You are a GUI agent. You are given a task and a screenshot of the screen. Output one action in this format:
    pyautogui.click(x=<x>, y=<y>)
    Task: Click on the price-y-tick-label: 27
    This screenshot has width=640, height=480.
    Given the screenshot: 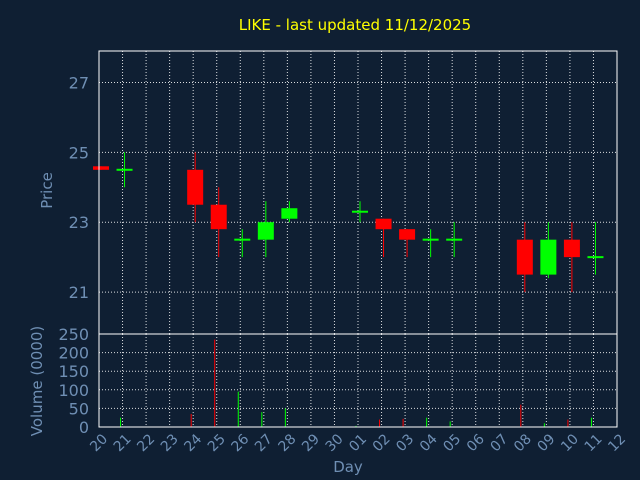 What is the action you would take?
    pyautogui.click(x=79, y=82)
    